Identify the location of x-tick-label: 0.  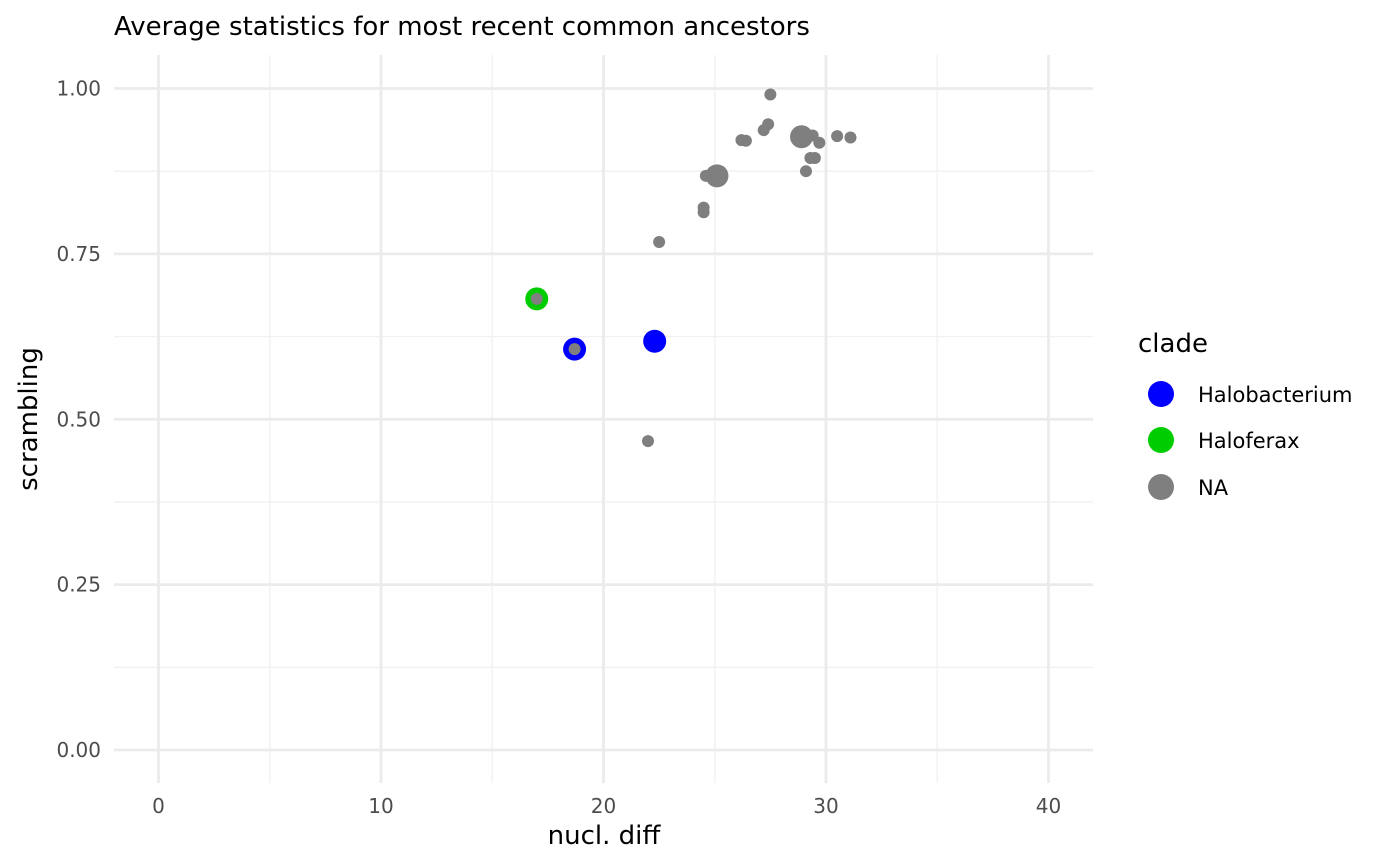
(158, 806).